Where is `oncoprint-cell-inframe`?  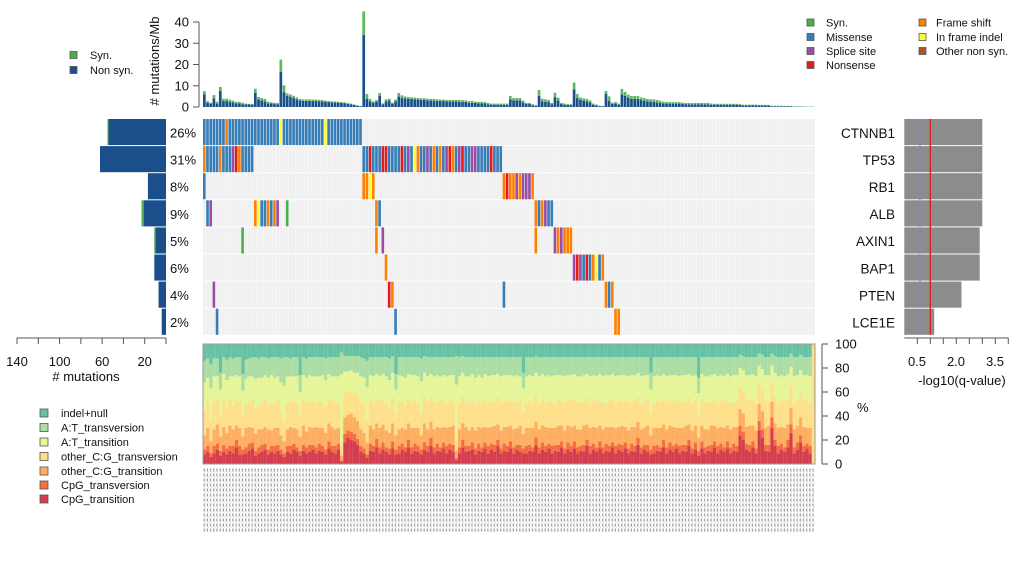
oncoprint-cell-inframe is located at coordinates (415, 159).